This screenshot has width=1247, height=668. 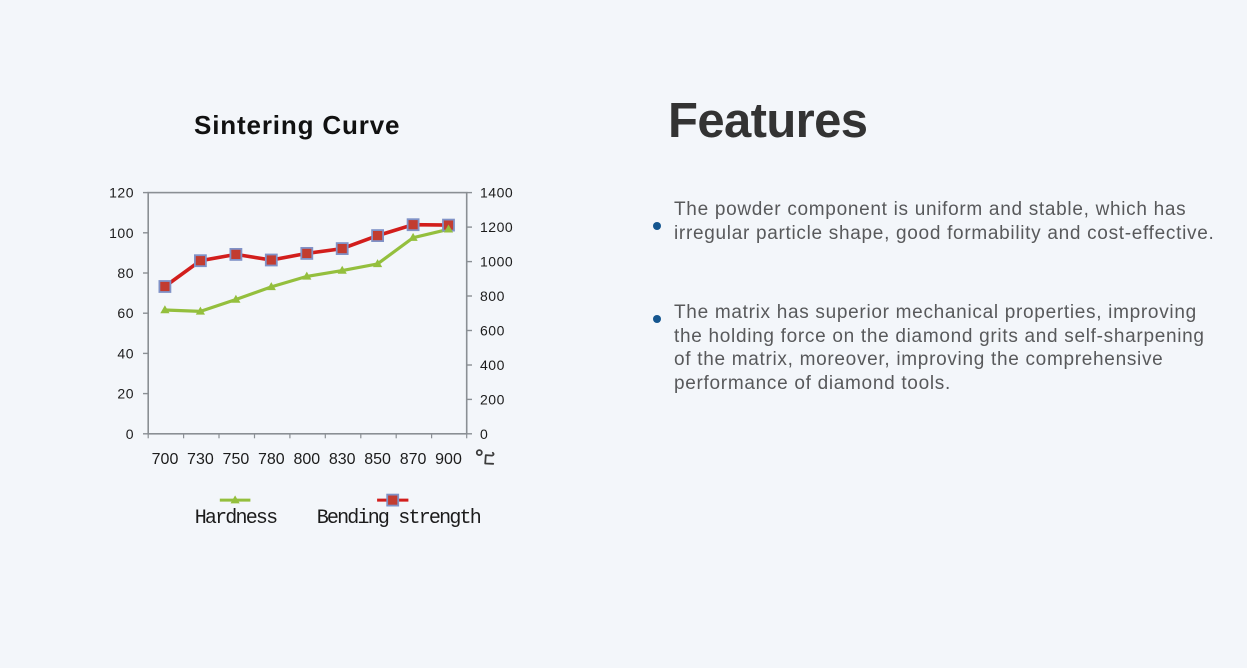 I want to click on svg-text: 830, so click(x=342, y=459).